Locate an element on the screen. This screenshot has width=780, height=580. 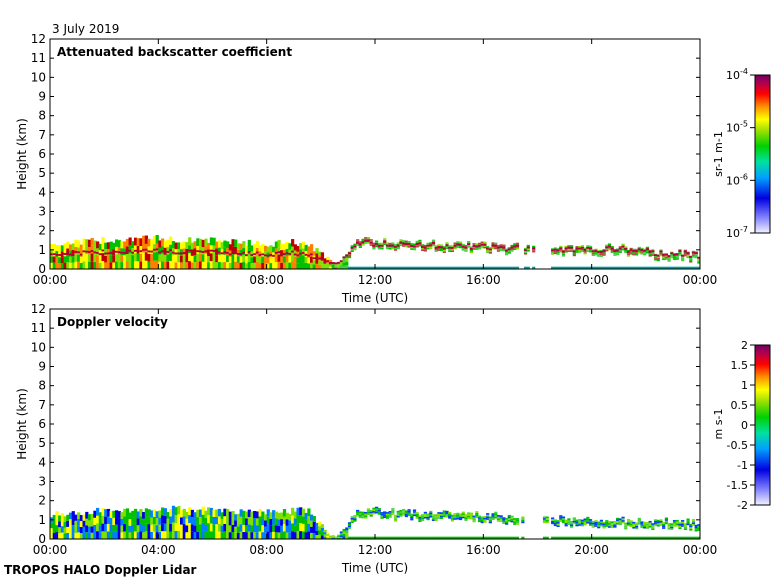
backscatter-x-tick-label: 16:00 is located at coordinates (483, 280).